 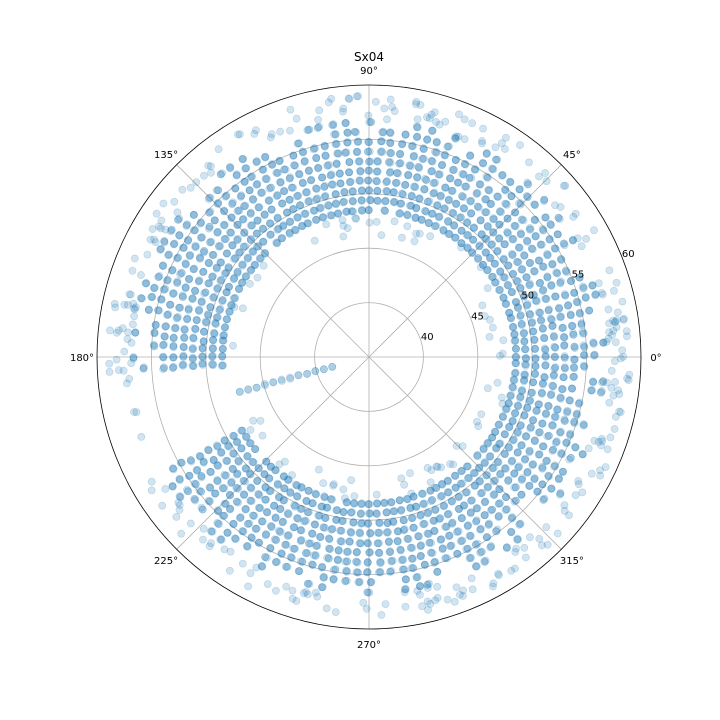 I want to click on spoke-point, so click(x=323, y=369).